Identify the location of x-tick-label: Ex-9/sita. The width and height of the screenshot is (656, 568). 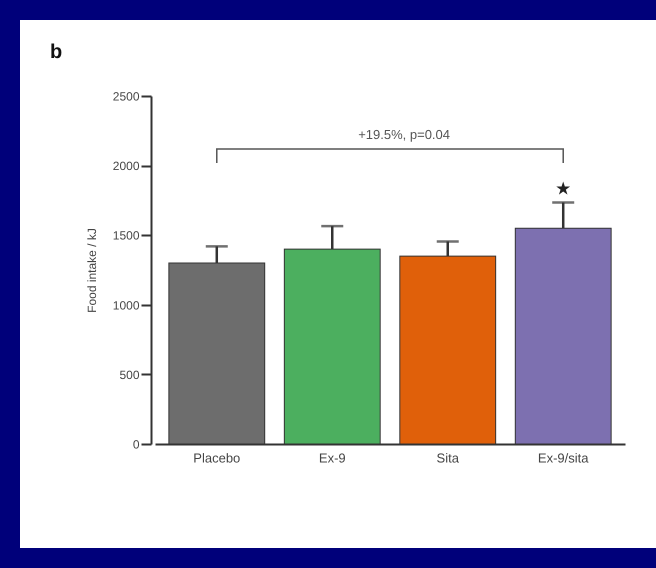
(564, 458).